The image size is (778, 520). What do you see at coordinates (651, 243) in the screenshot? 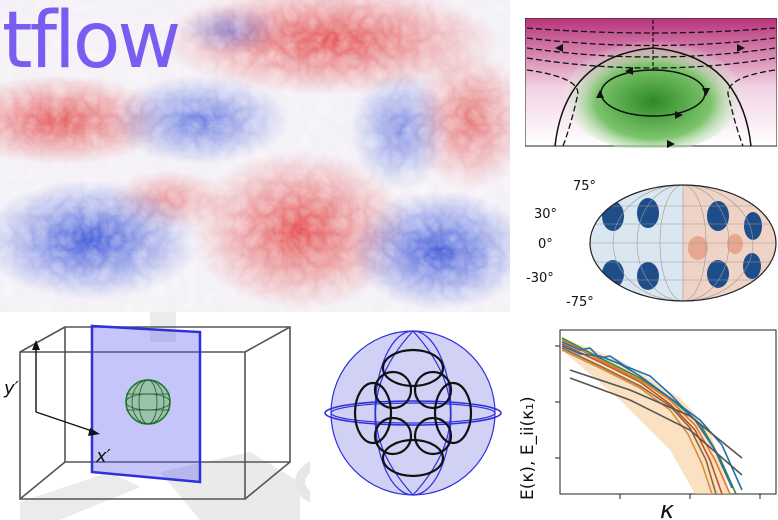
I see `mollweide-map: 75° 30° 0° -30° -75°` at bounding box center [651, 243].